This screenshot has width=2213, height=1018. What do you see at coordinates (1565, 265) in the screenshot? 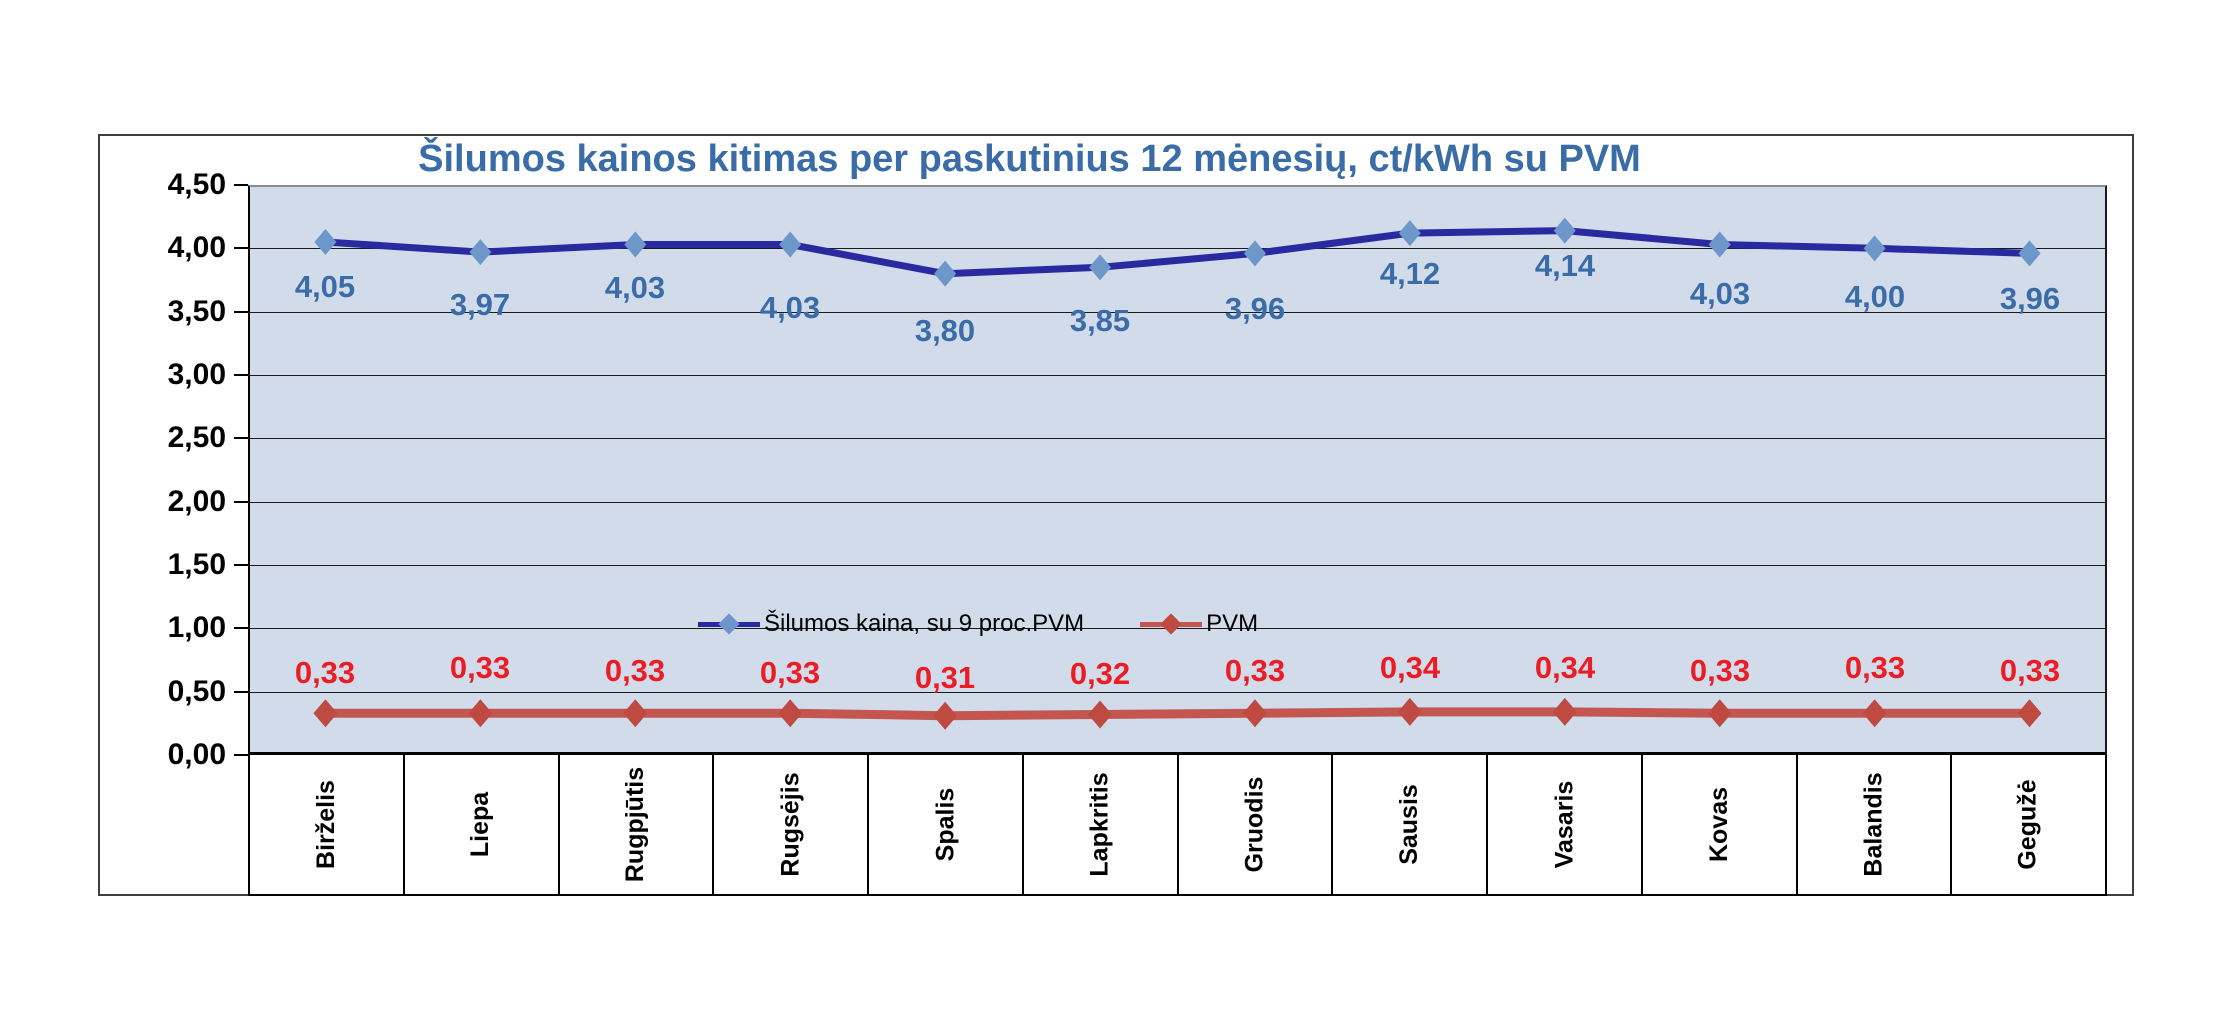
I see `data-point-label: 4,14` at bounding box center [1565, 265].